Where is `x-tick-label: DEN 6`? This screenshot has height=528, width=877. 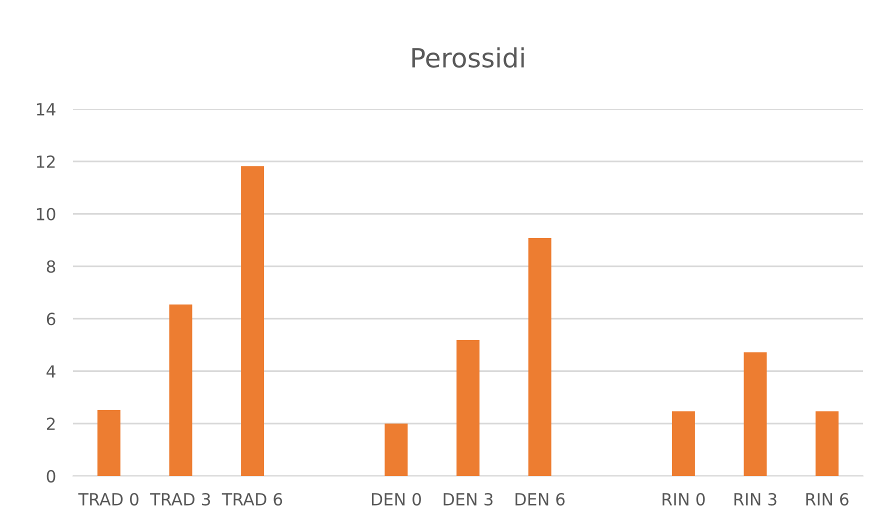 x-tick-label: DEN 6 is located at coordinates (540, 499).